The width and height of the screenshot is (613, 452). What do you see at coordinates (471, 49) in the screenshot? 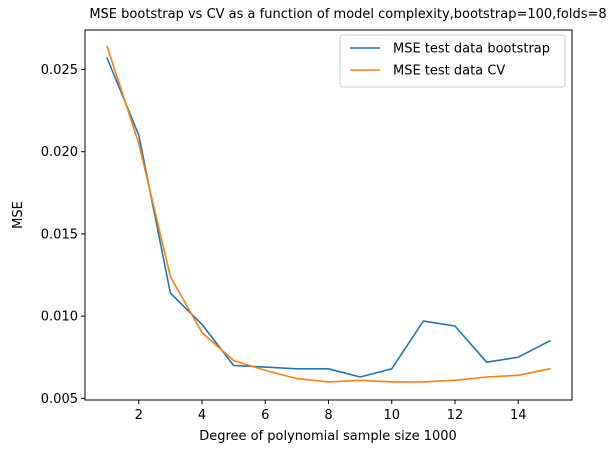
I see `legend-label: MSE test data bootstrap` at bounding box center [471, 49].